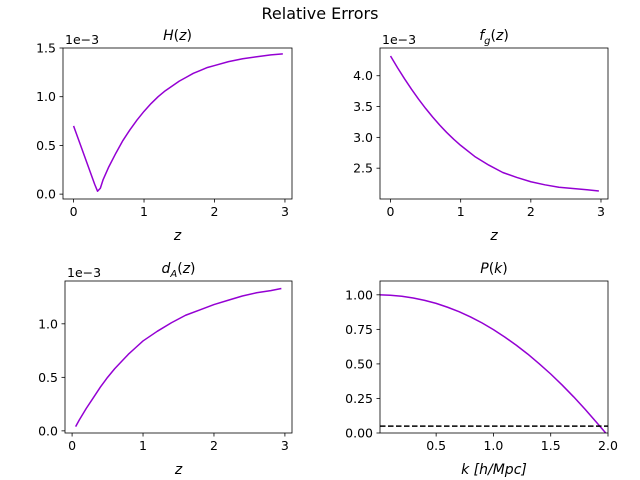 This screenshot has width=640, height=480. I want to click on pk-ytick-label: 0.50, so click(359, 363).